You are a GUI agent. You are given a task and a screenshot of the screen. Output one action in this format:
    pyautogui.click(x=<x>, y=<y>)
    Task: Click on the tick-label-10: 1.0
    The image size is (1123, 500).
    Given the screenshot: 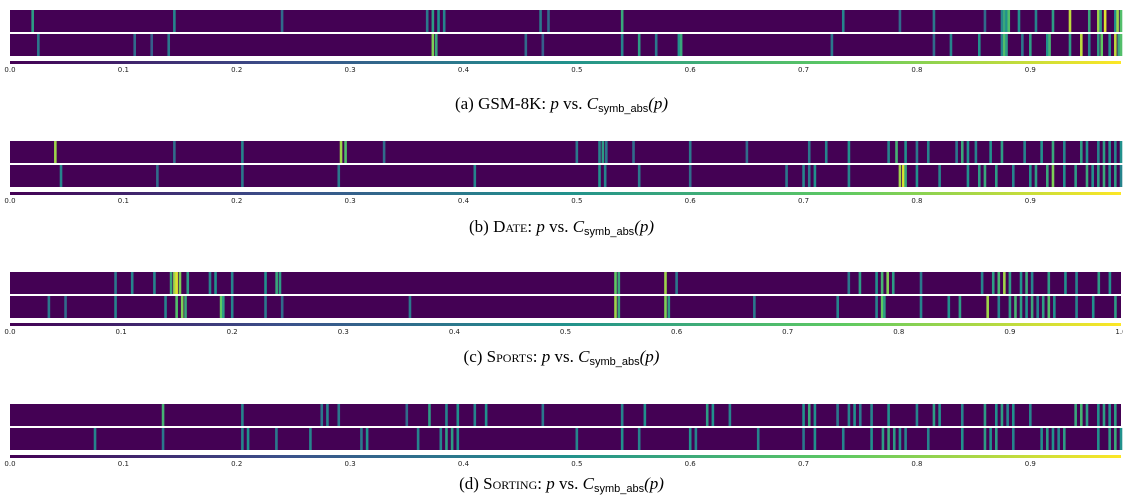 What is the action you would take?
    pyautogui.click(x=1119, y=332)
    